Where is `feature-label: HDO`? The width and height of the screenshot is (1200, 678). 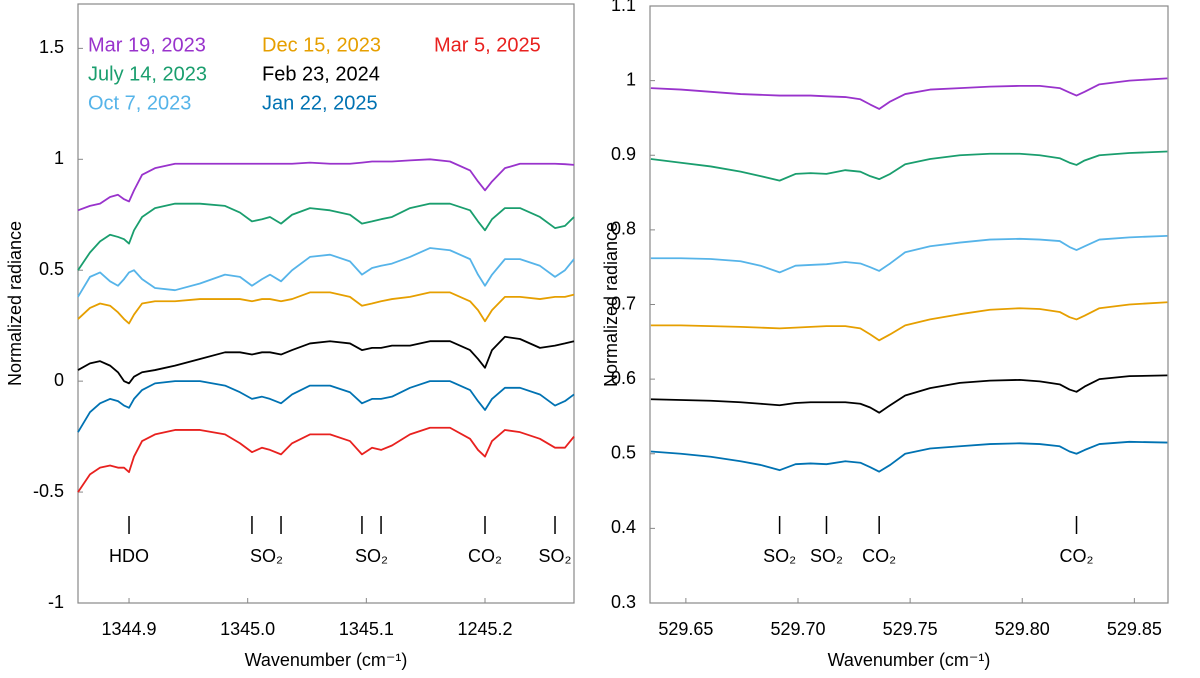
feature-label: HDO is located at coordinates (129, 556).